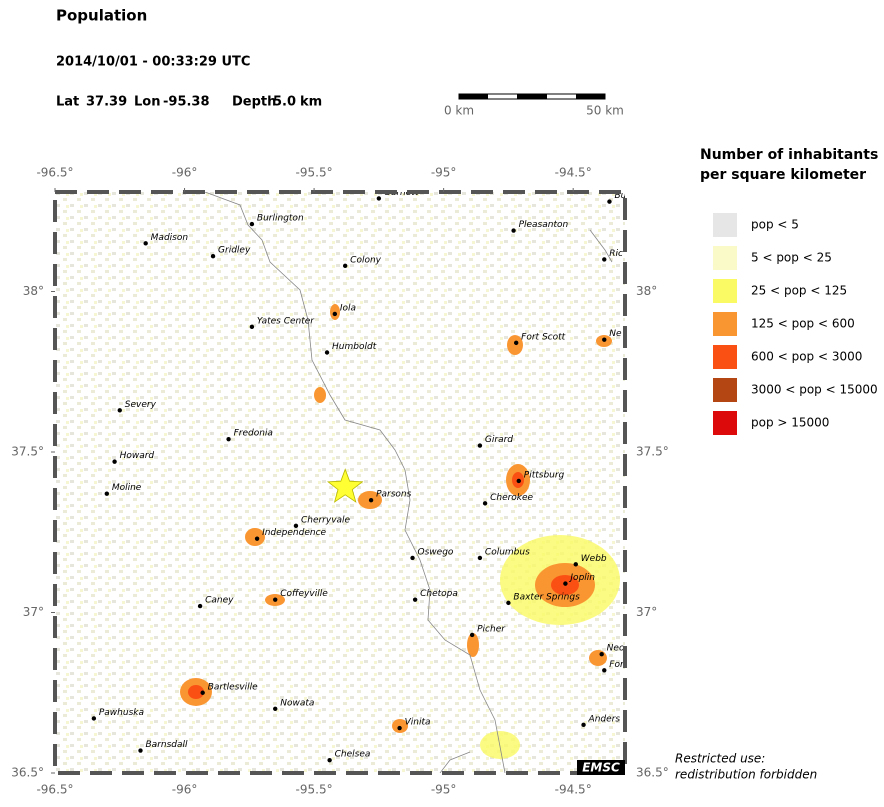 Image resolution: width=884 pixels, height=807 pixels. What do you see at coordinates (617, 665) in the screenshot?
I see `city-label: For` at bounding box center [617, 665].